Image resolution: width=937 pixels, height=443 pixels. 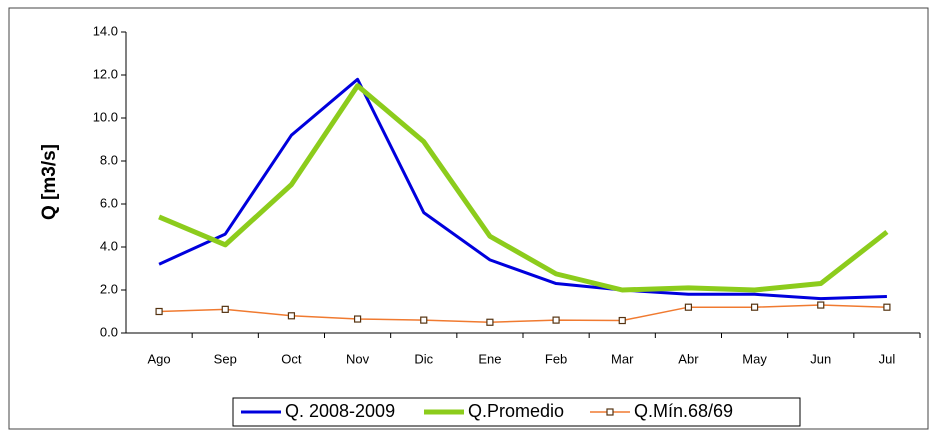 What do you see at coordinates (610, 412) in the screenshot?
I see `legend-marker` at bounding box center [610, 412].